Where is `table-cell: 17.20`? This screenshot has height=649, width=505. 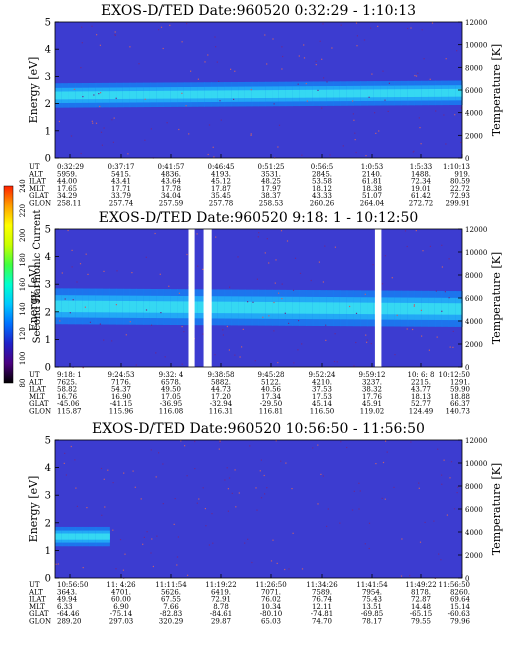 table-cell: 17.20 is located at coordinates (221, 397).